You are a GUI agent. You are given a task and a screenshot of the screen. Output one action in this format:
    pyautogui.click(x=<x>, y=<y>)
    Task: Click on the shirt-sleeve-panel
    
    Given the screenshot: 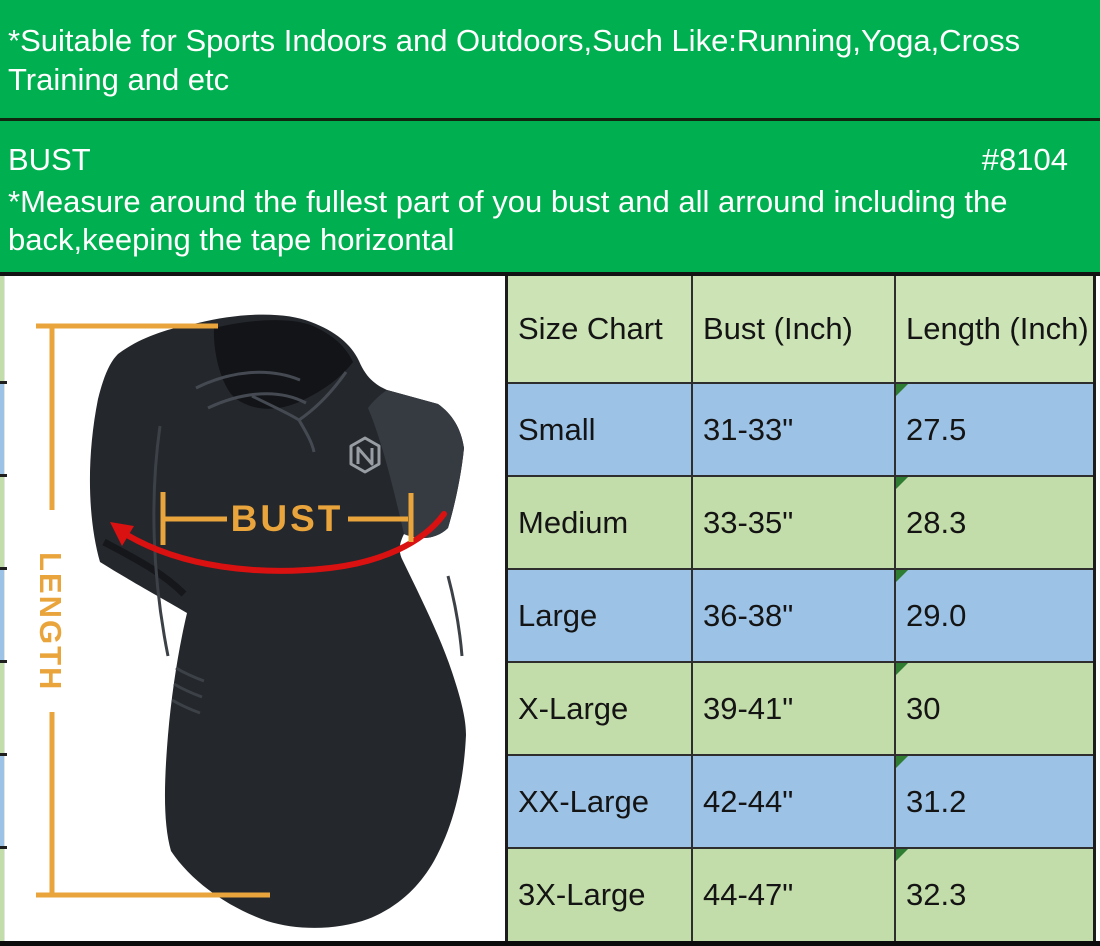 What is the action you would take?
    pyautogui.click(x=416, y=464)
    